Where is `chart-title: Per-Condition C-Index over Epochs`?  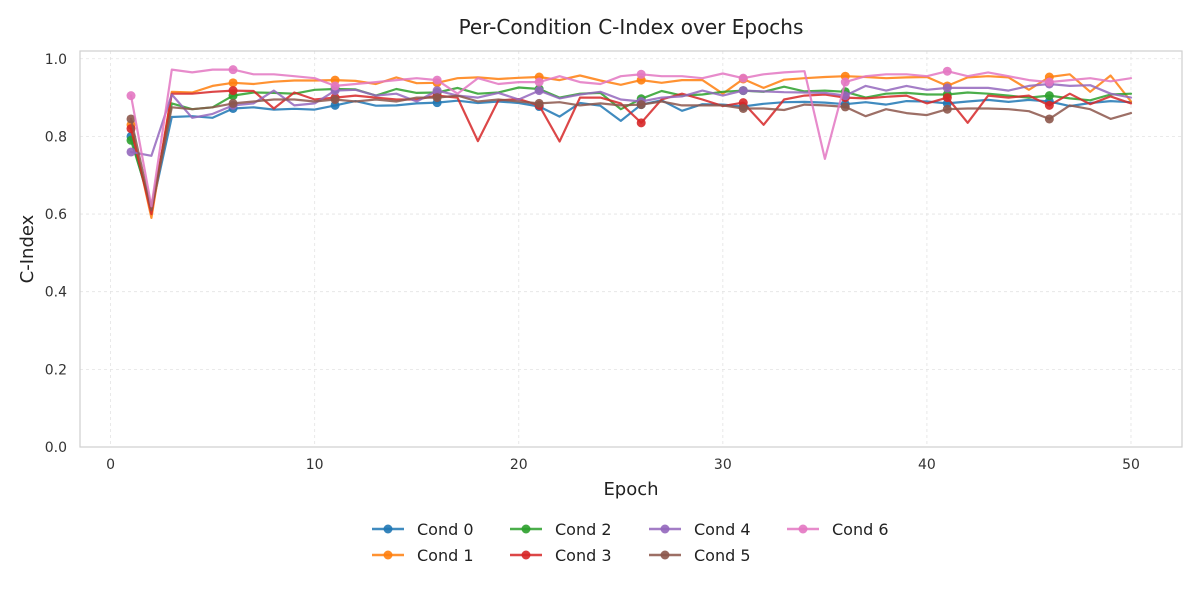 chart-title: Per-Condition C-Index over Epochs is located at coordinates (631, 27).